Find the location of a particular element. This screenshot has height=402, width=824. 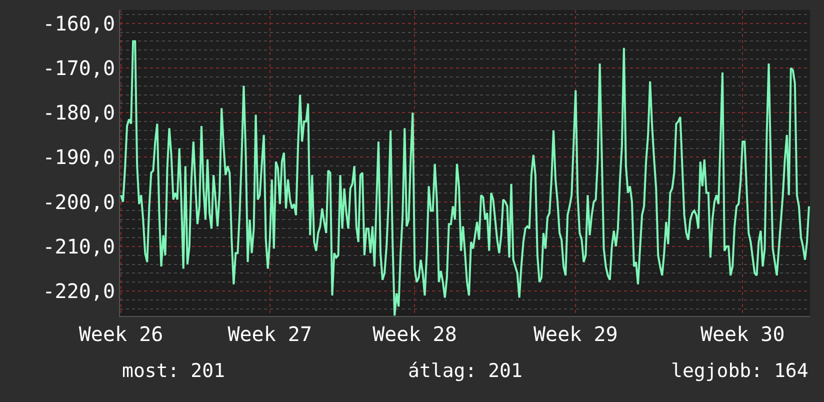

y-tick-label: -200,0 is located at coordinates (78, 202).